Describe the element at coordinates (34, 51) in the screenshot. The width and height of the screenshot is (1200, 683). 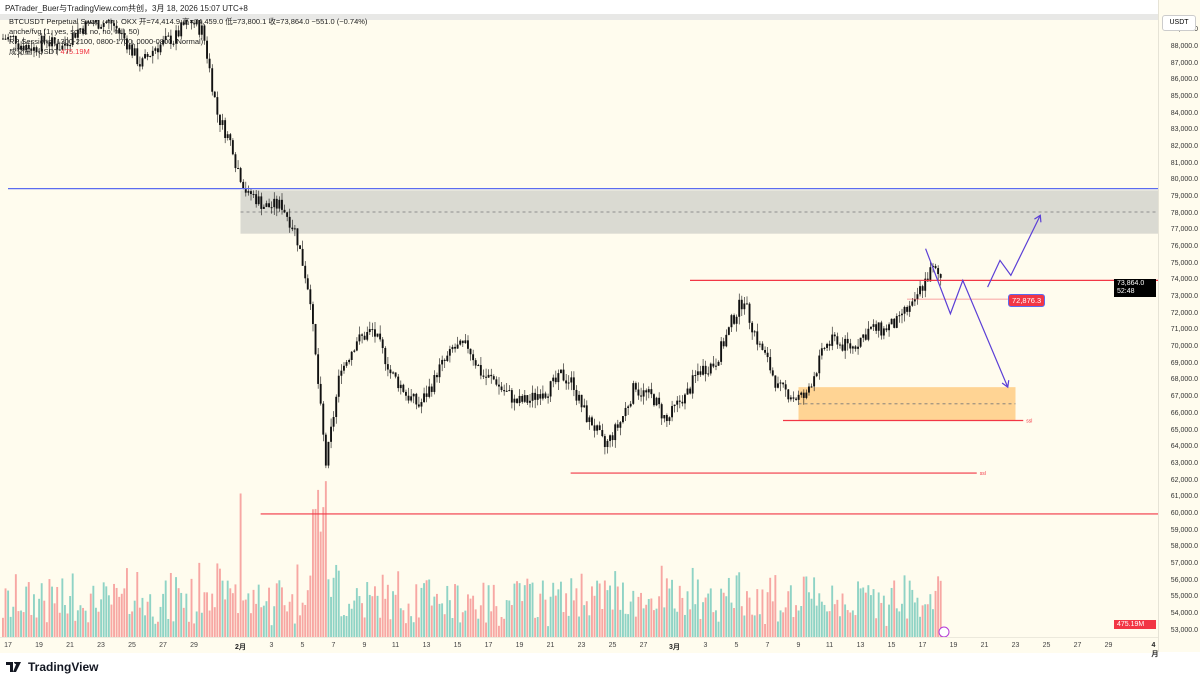
I see `indicator-volume: 成交量 · USDT` at that location.